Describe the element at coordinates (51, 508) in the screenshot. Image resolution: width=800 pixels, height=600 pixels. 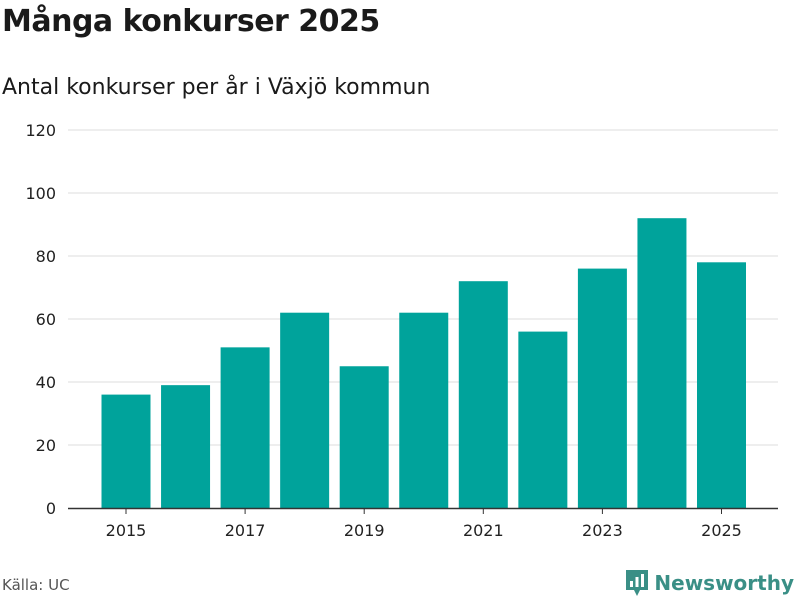
I see `y-tick-label-0: 0` at that location.